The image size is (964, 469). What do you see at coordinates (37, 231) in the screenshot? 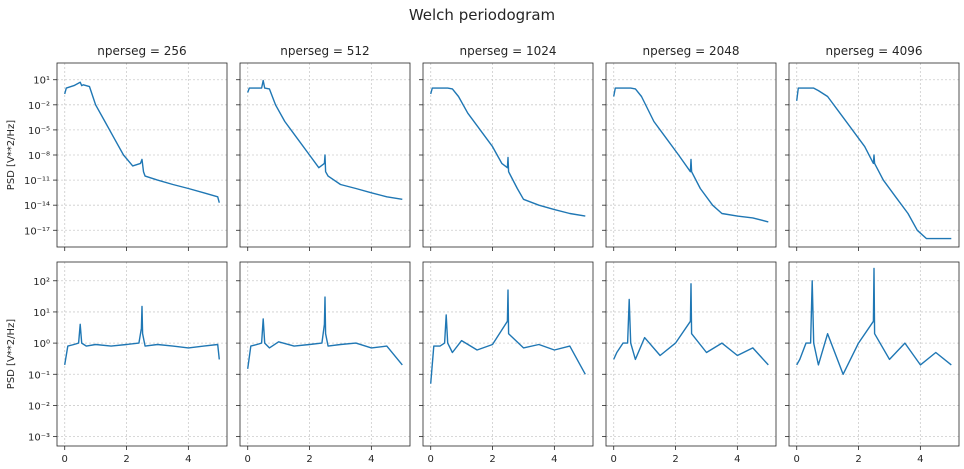
I see `y-tick-label: 10⁻¹⁷` at bounding box center [37, 231].